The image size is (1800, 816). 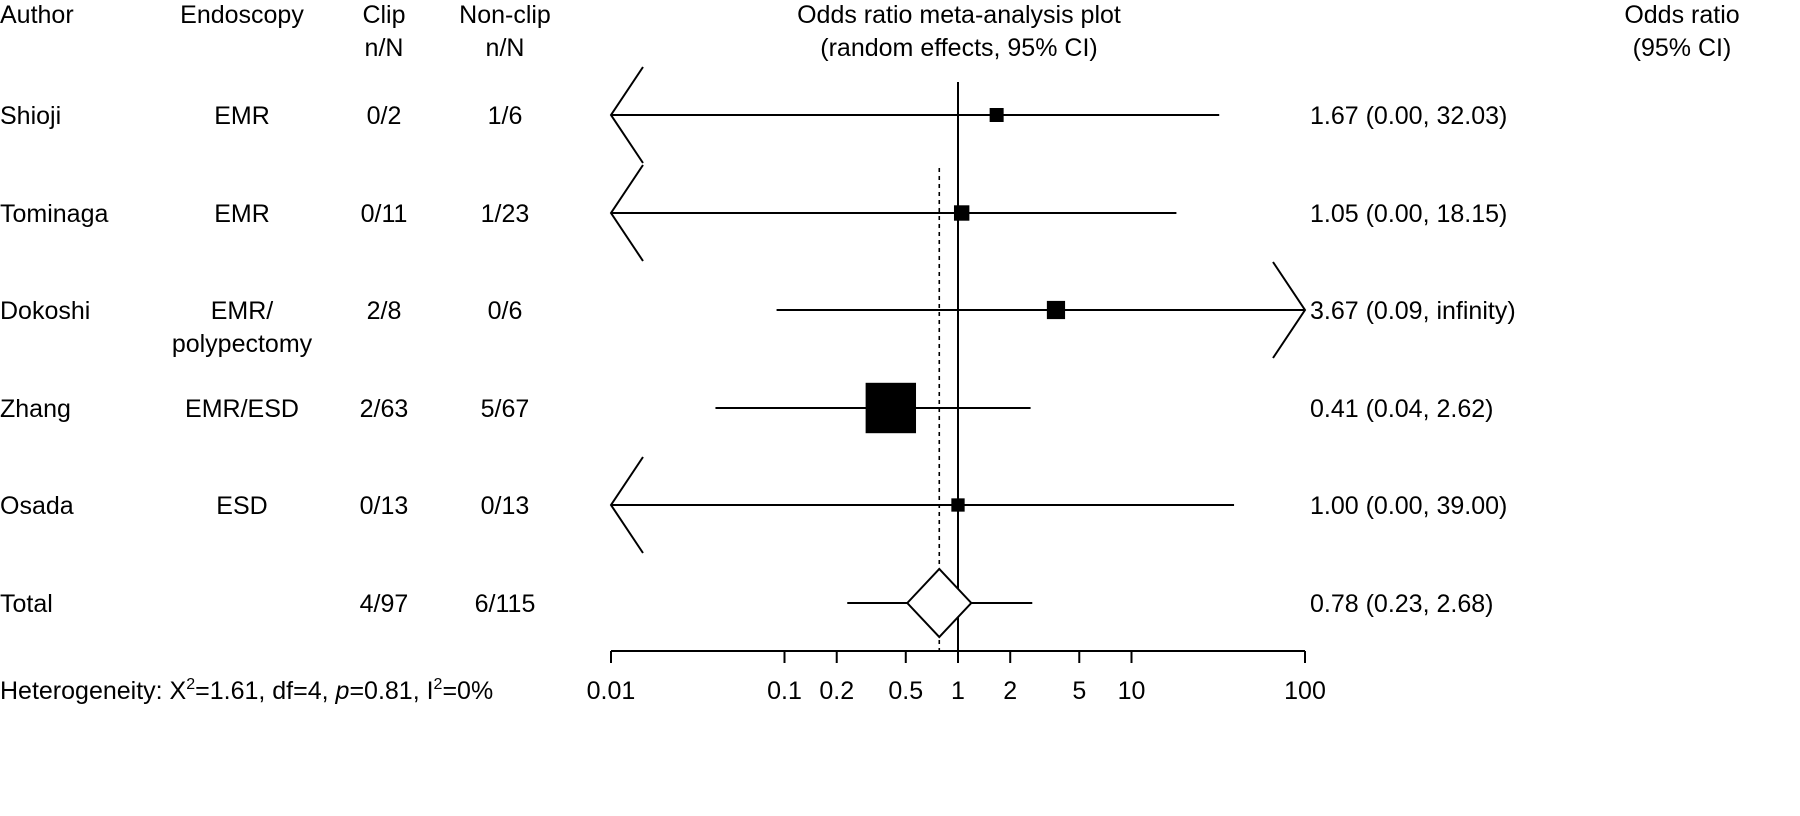 I want to click on x-tick-label: 0.2, so click(x=836, y=691).